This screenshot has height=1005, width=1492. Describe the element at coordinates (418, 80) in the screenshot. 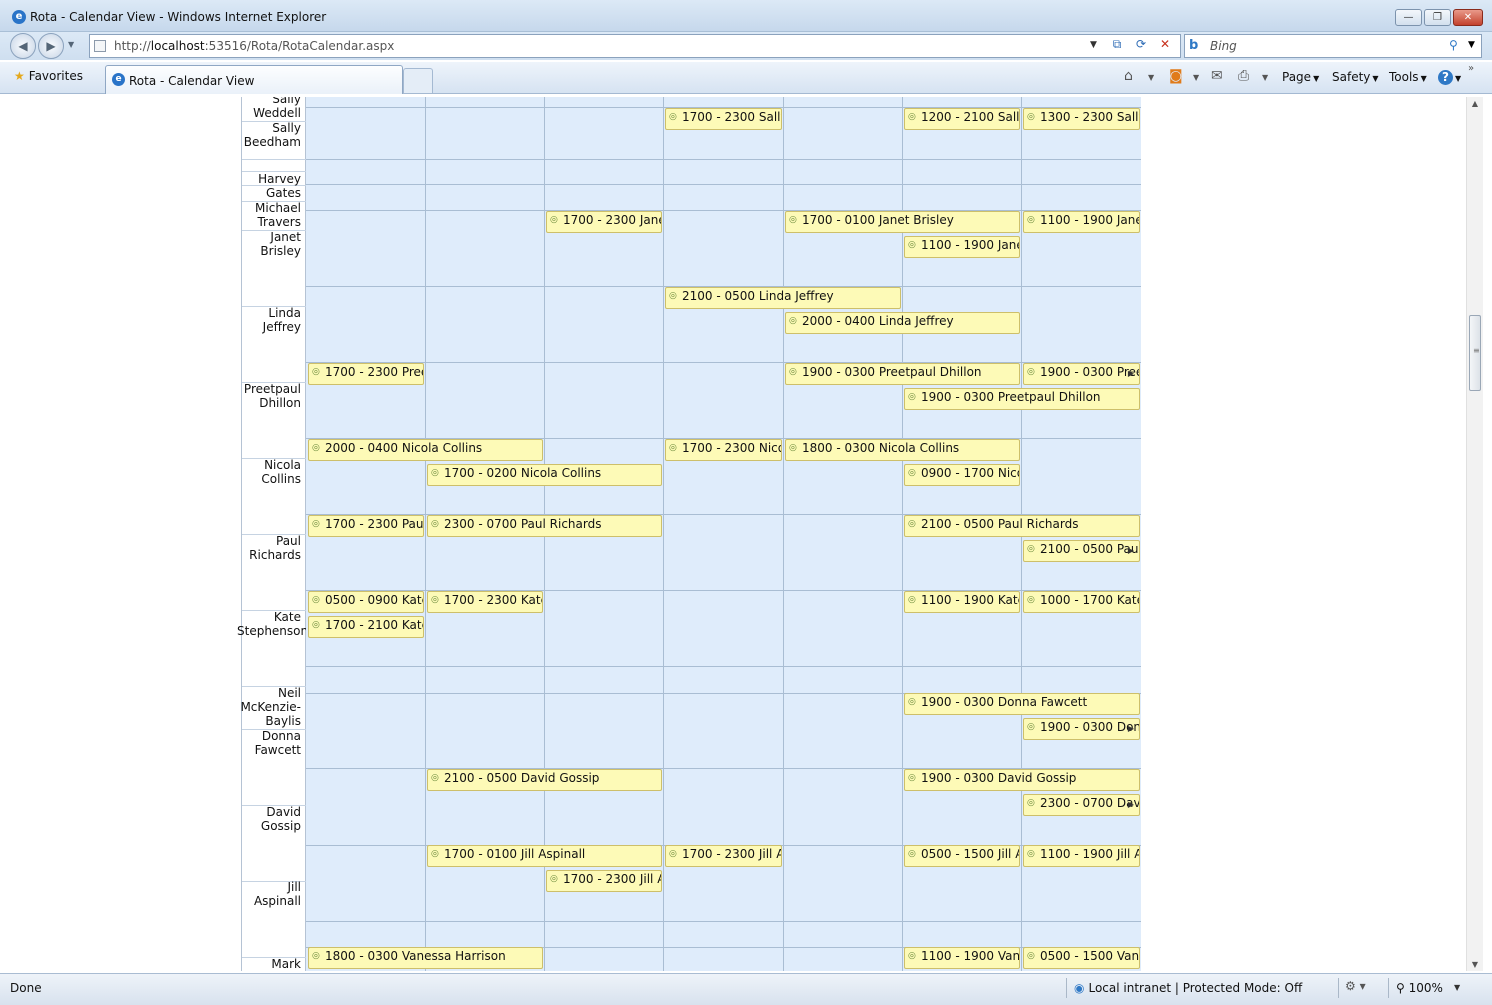

I see `new-tab-button` at that location.